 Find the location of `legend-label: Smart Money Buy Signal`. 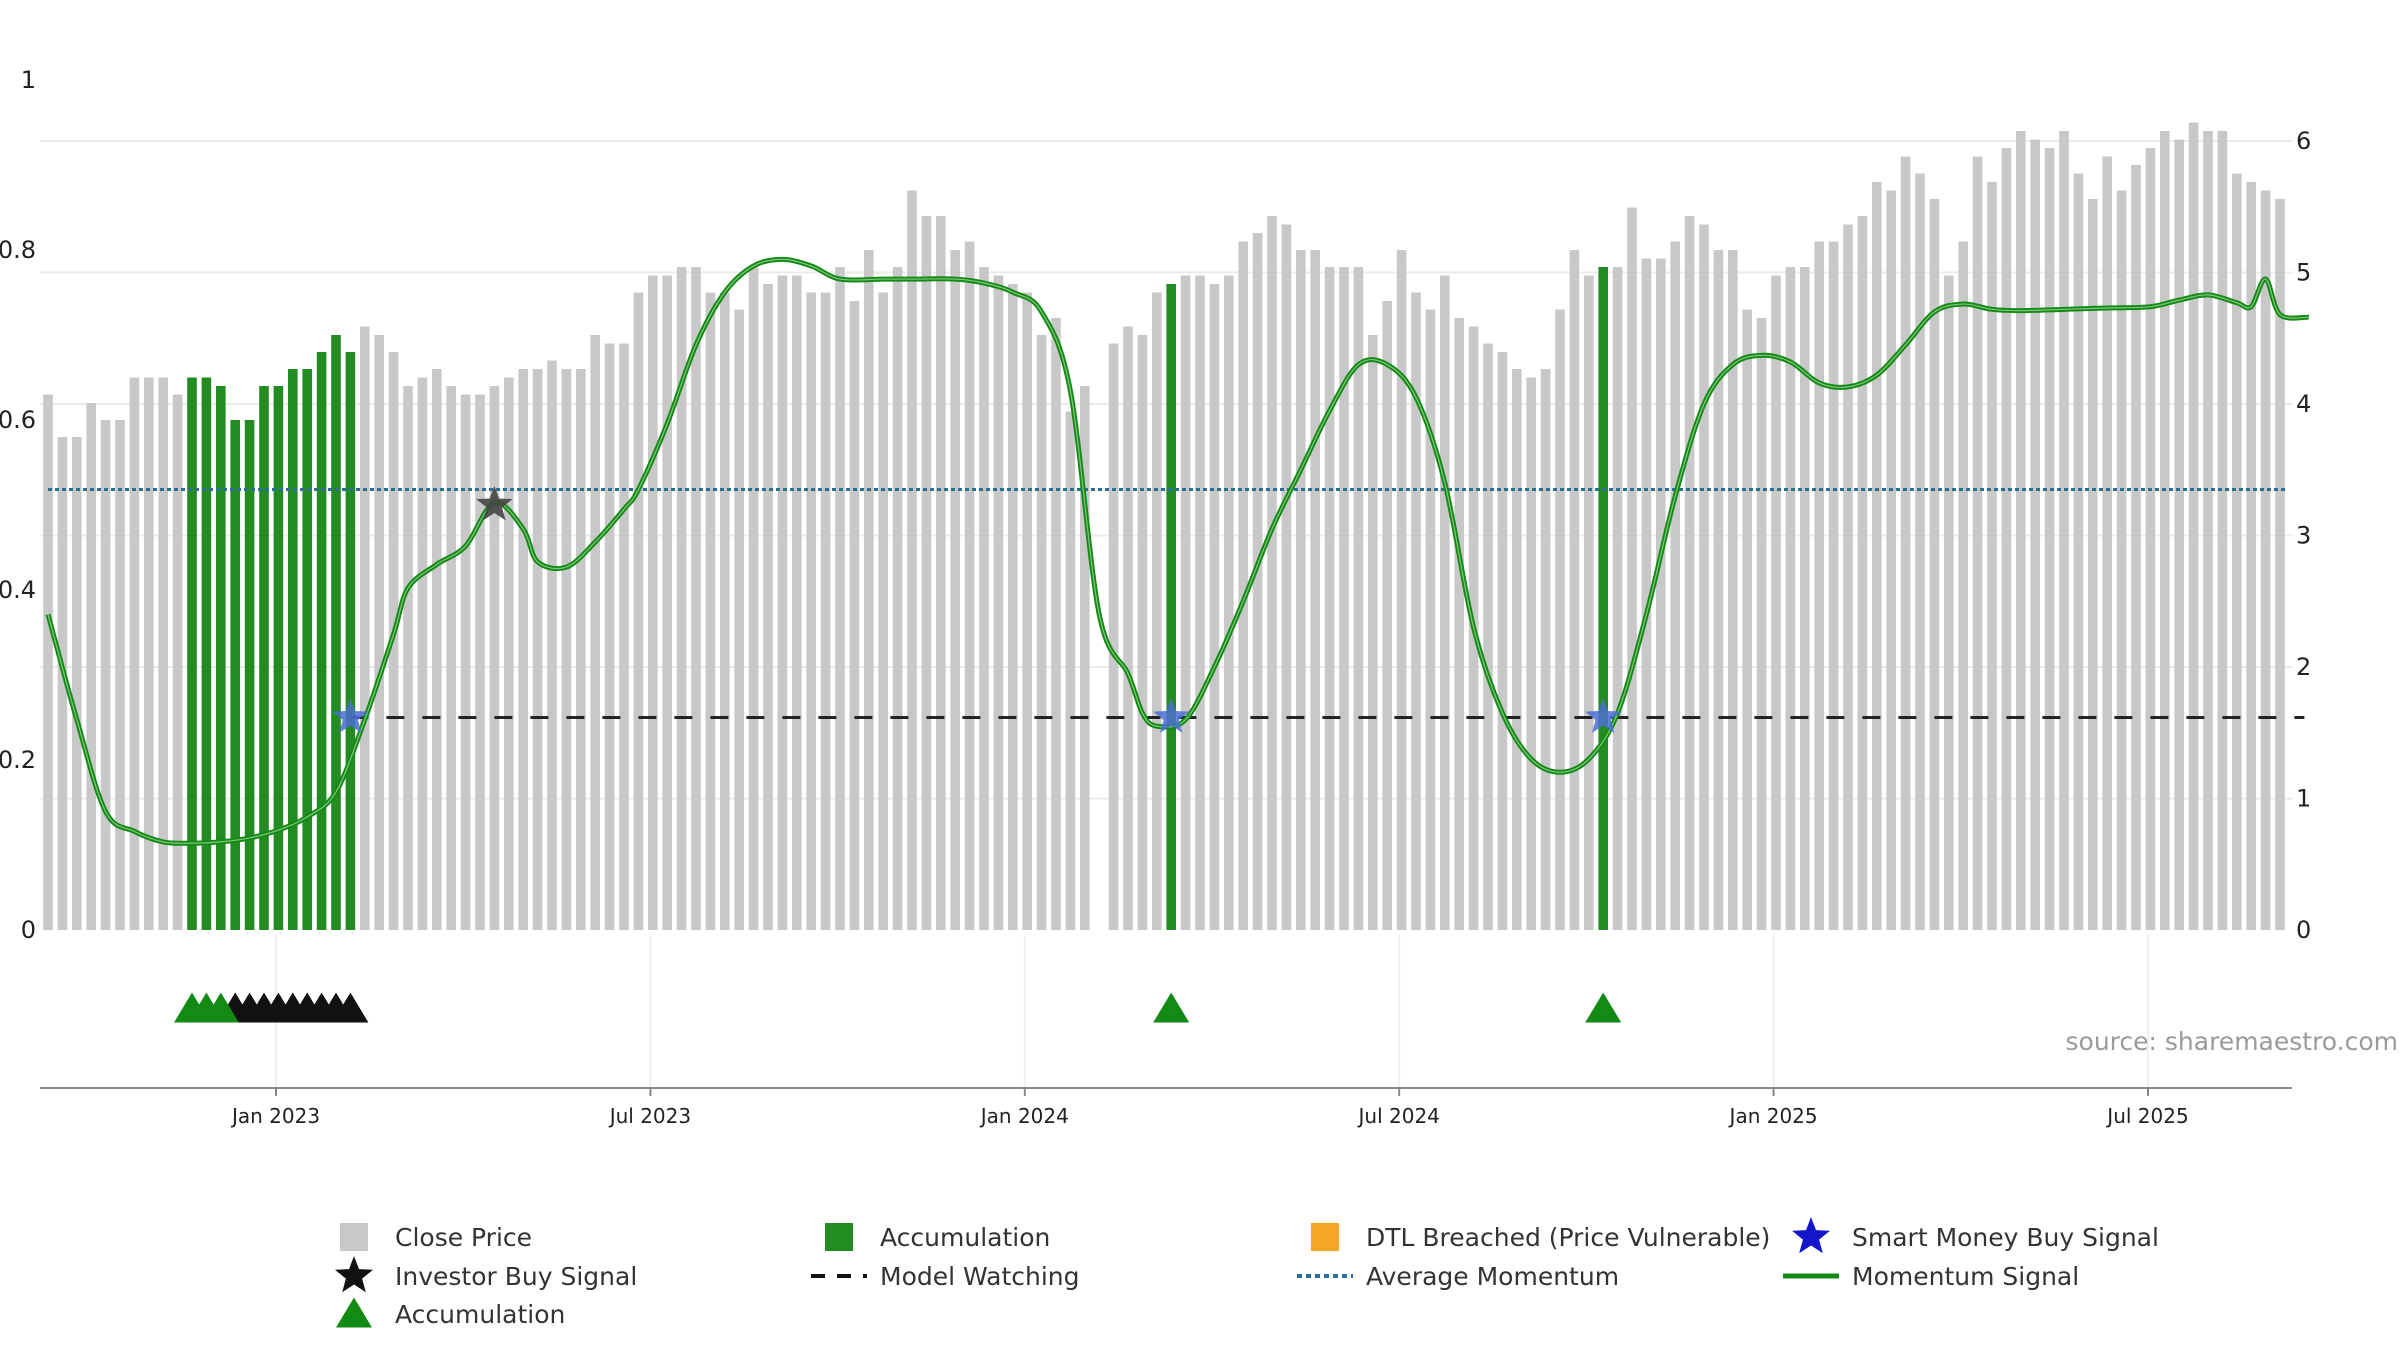

legend-label: Smart Money Buy Signal is located at coordinates (2005, 1237).